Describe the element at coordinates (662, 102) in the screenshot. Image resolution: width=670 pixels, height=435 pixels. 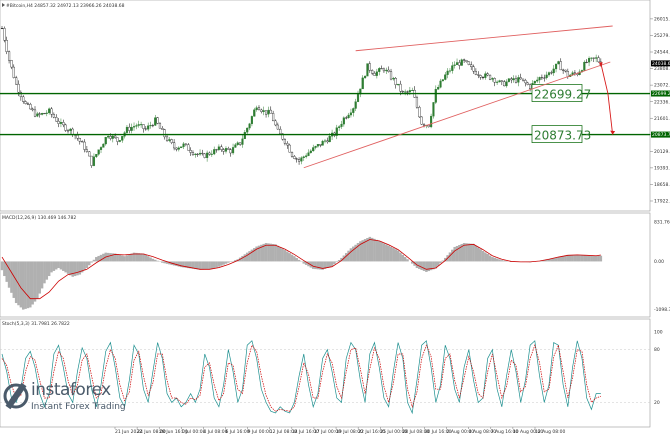
I see `price-tick-label: 22336.95` at that location.